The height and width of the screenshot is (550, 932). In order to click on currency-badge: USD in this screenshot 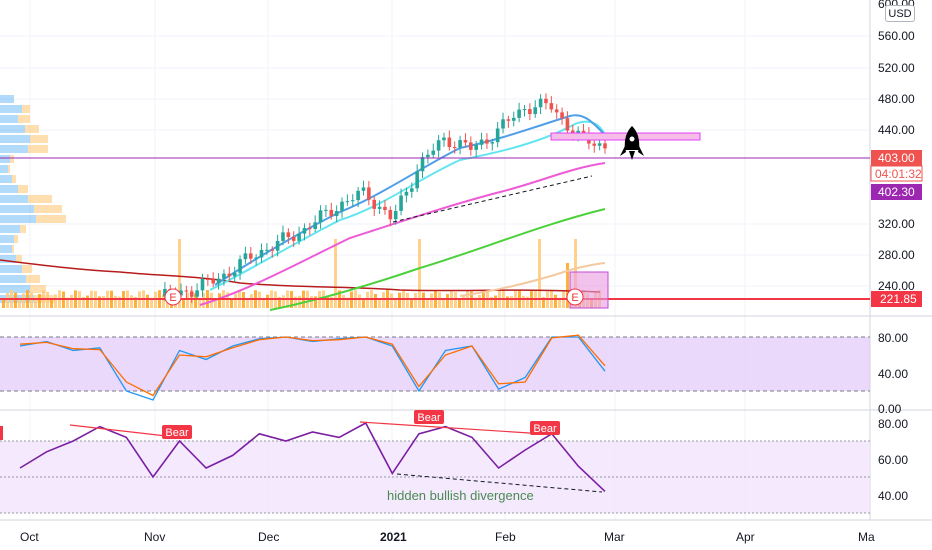, I will do `click(900, 13)`.